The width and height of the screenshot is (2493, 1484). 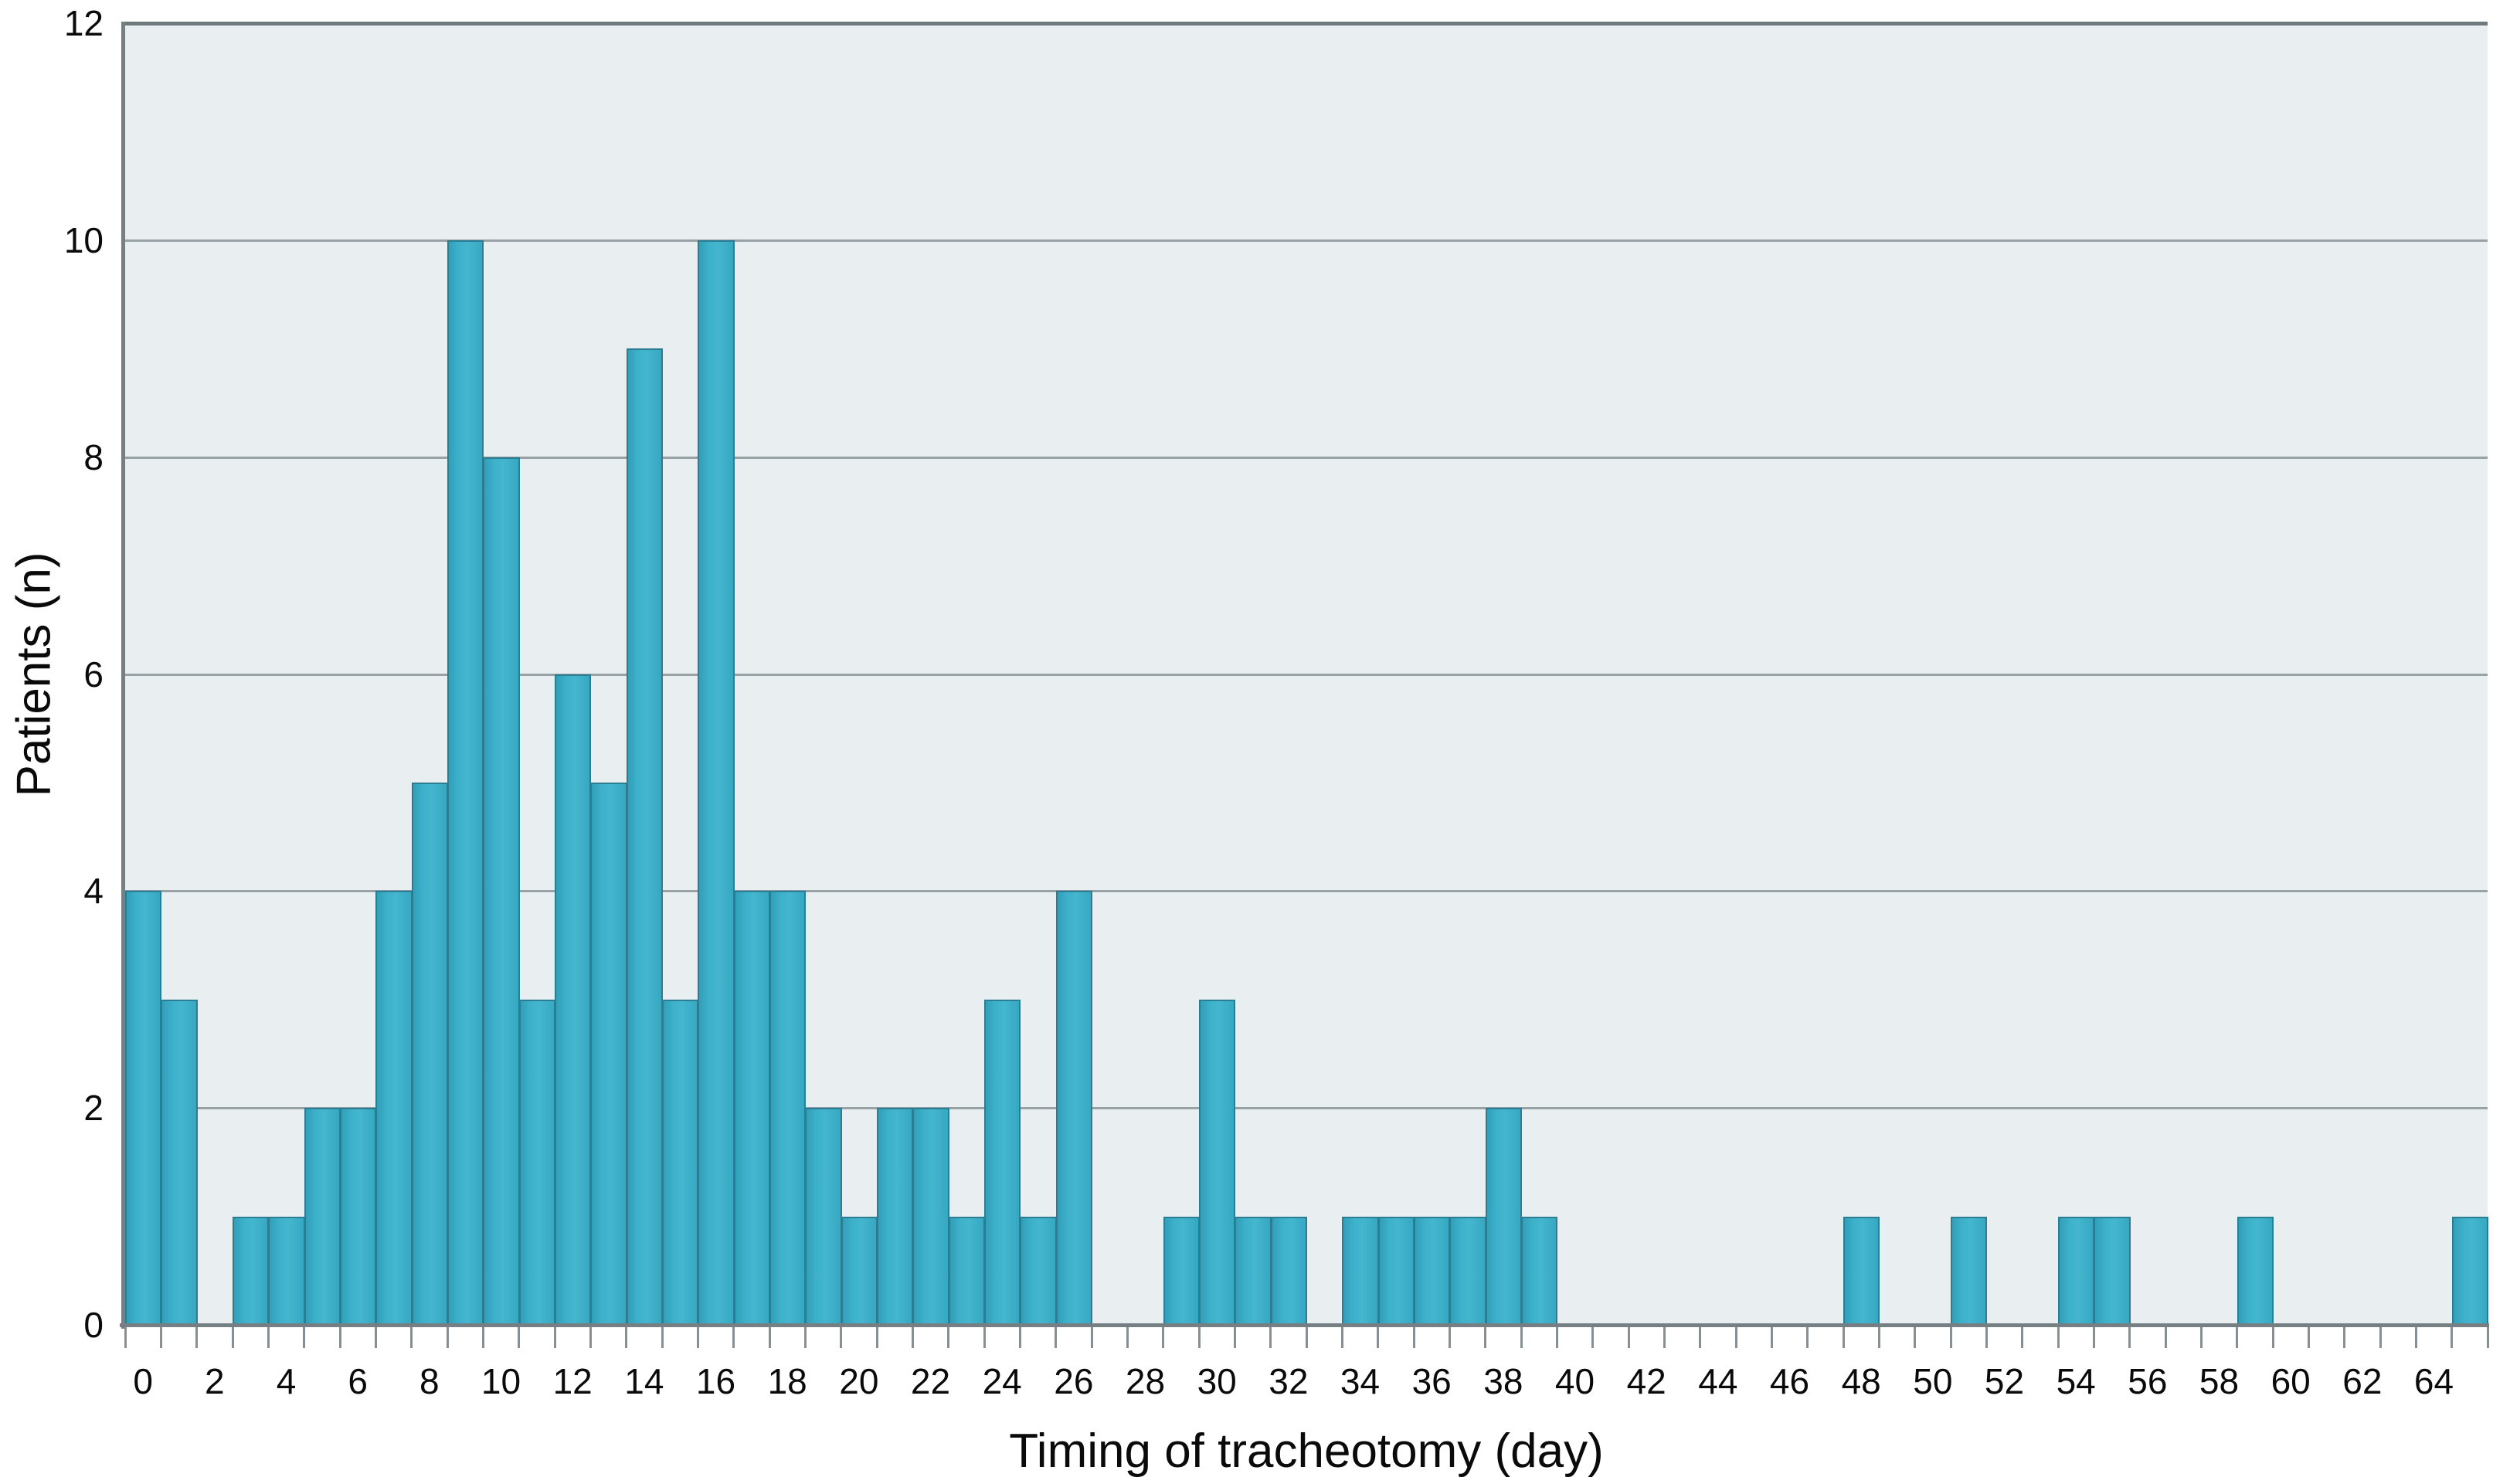 I want to click on x-tick-label-52: 52, so click(x=2004, y=1381).